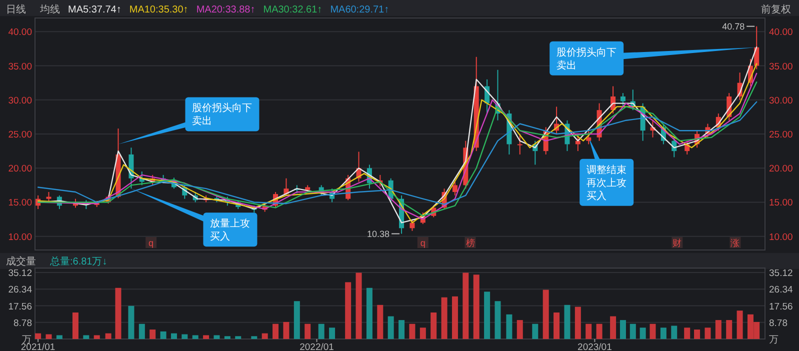 The width and height of the screenshot is (799, 351). I want to click on text: 总量:6.81万↓, so click(78, 262).